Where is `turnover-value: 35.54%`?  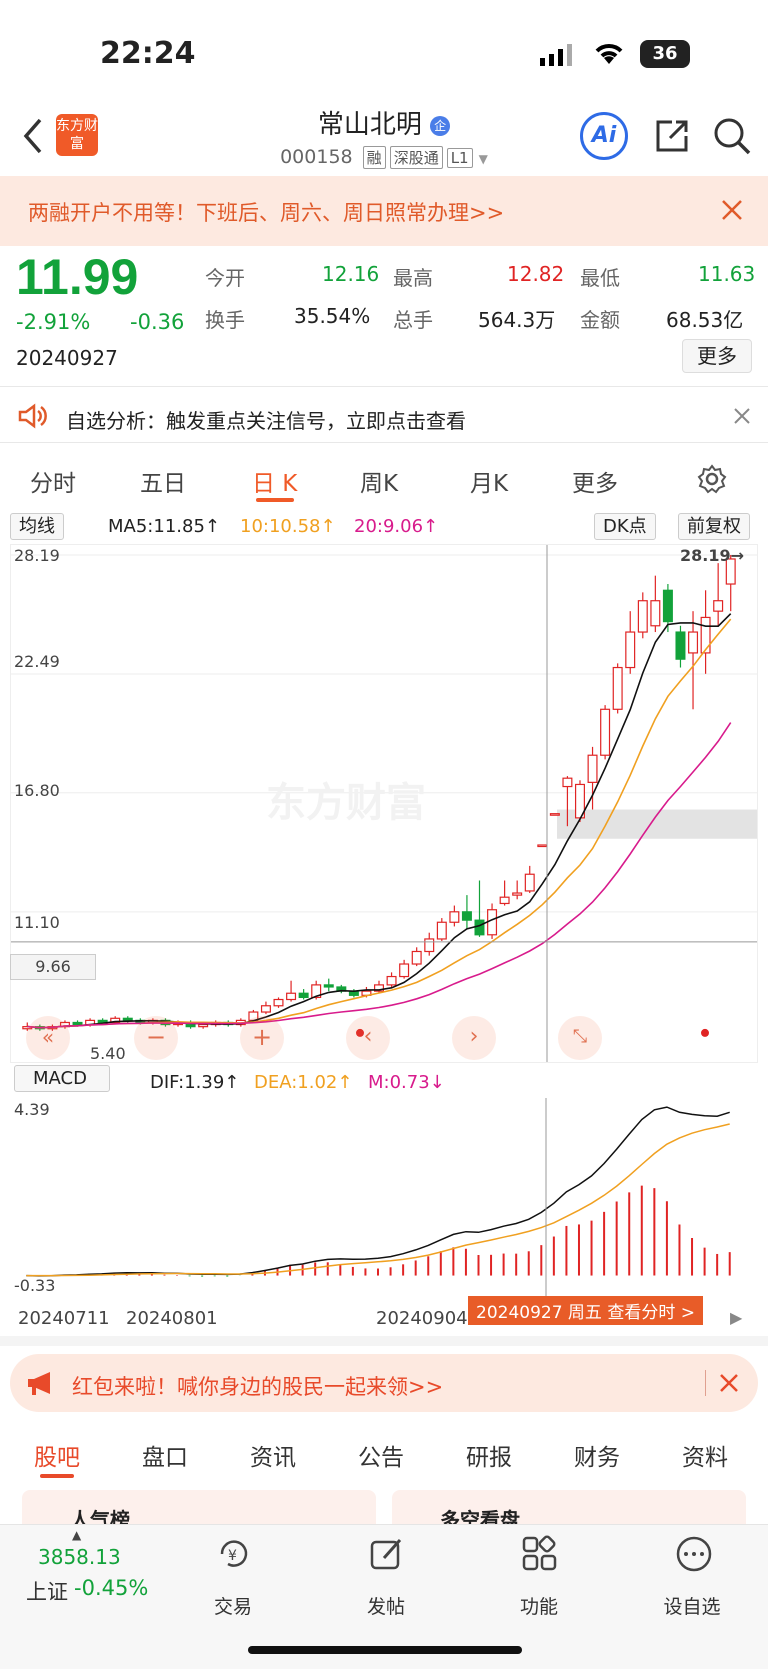 turnover-value: 35.54% is located at coordinates (332, 316).